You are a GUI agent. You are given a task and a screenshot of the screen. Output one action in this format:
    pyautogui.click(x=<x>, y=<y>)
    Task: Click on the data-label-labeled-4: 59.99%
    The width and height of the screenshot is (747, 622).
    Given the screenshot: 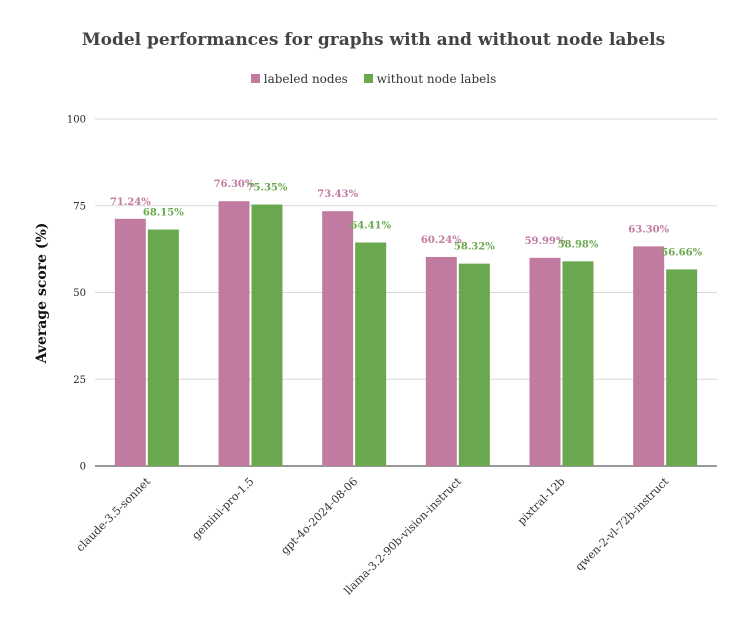 What is the action you would take?
    pyautogui.click(x=545, y=241)
    